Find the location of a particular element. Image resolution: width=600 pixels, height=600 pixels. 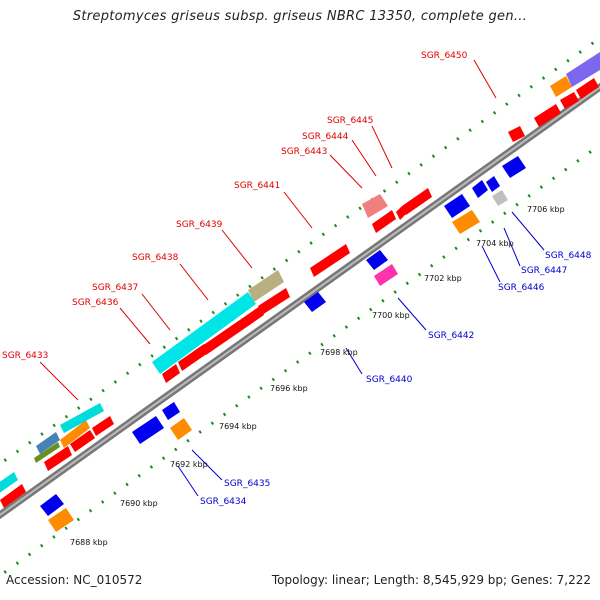

gene-label-sgr-6433: SGR_6433 is located at coordinates (25, 356).